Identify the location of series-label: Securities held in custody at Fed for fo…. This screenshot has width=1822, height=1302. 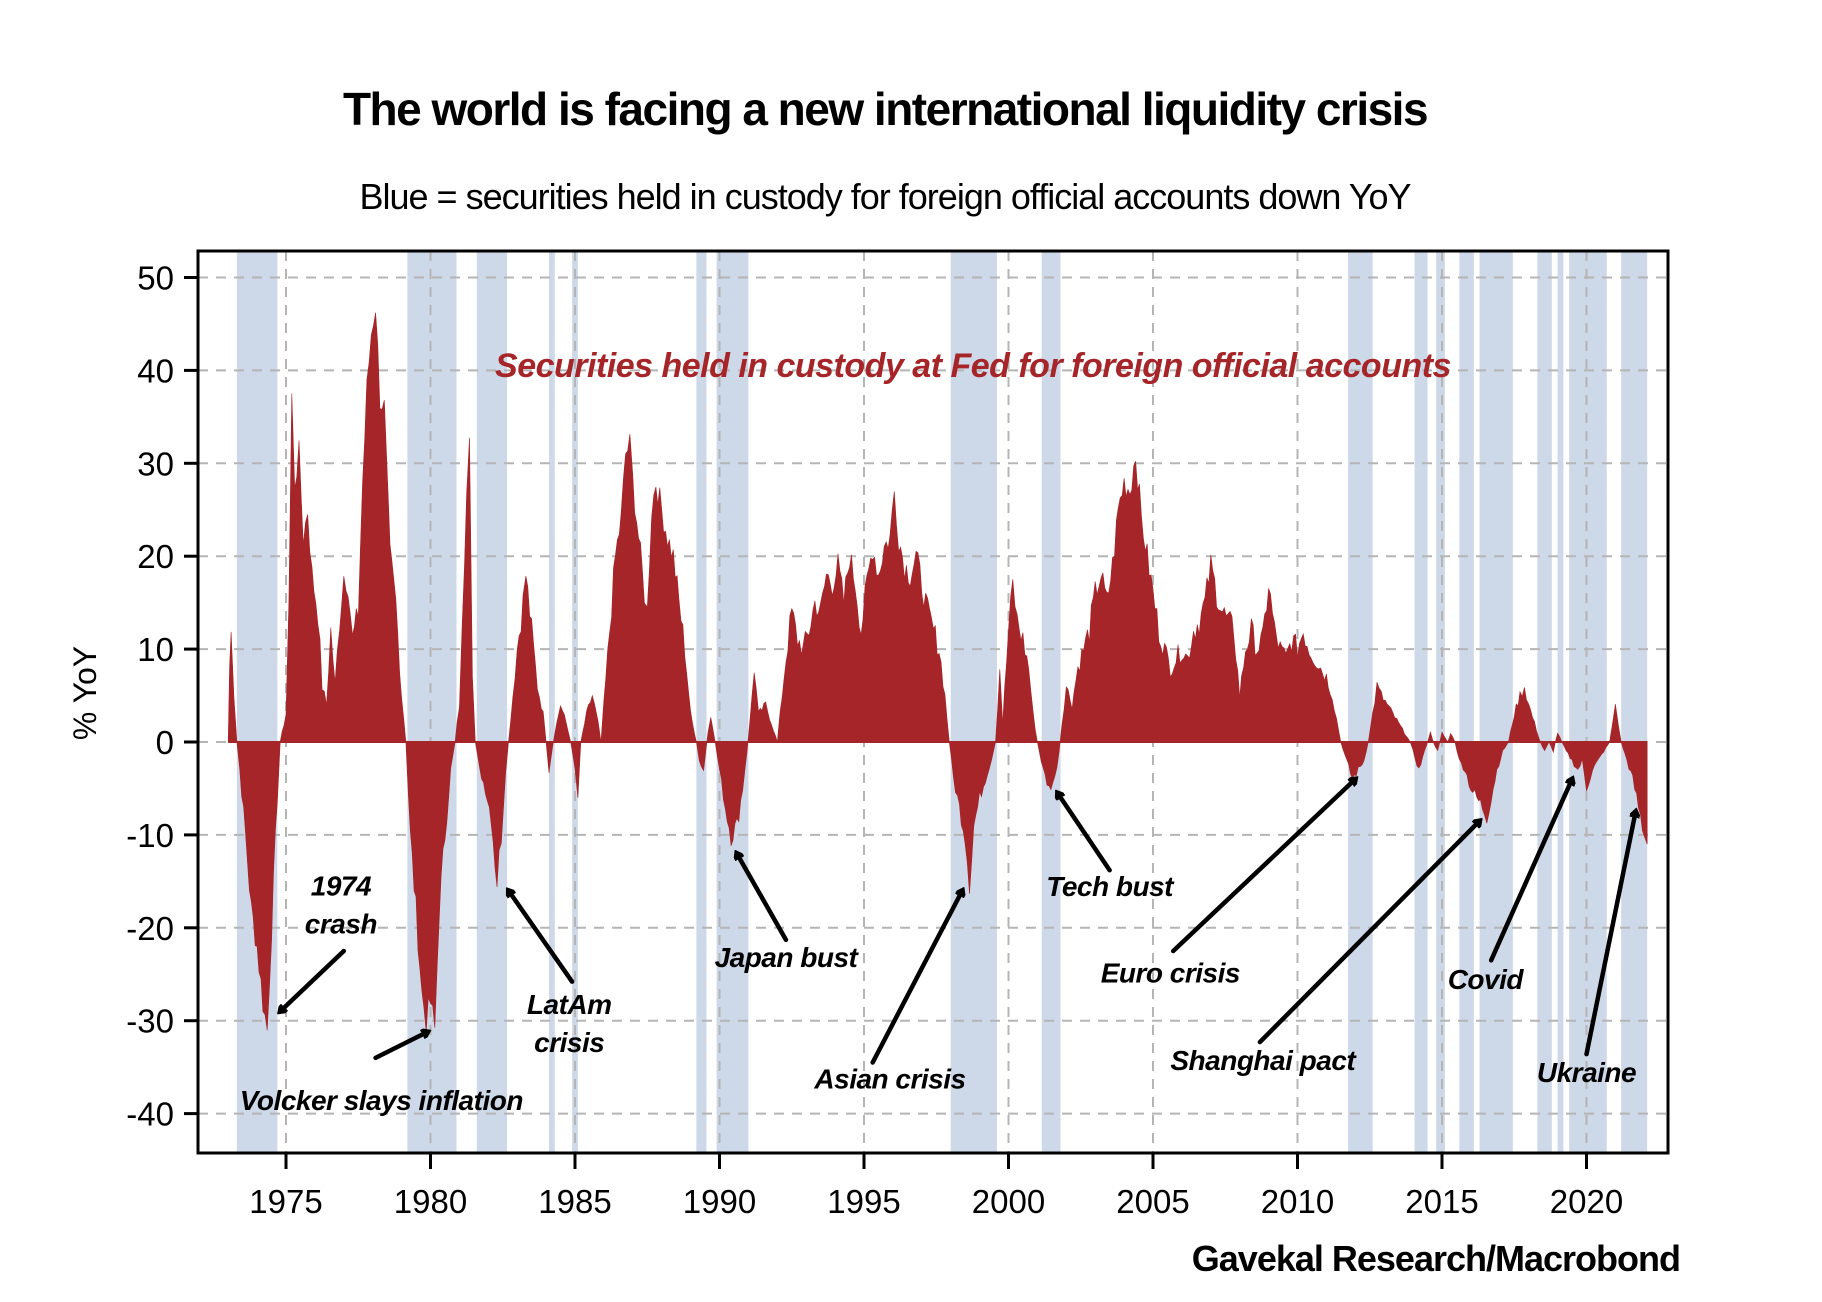
(973, 366).